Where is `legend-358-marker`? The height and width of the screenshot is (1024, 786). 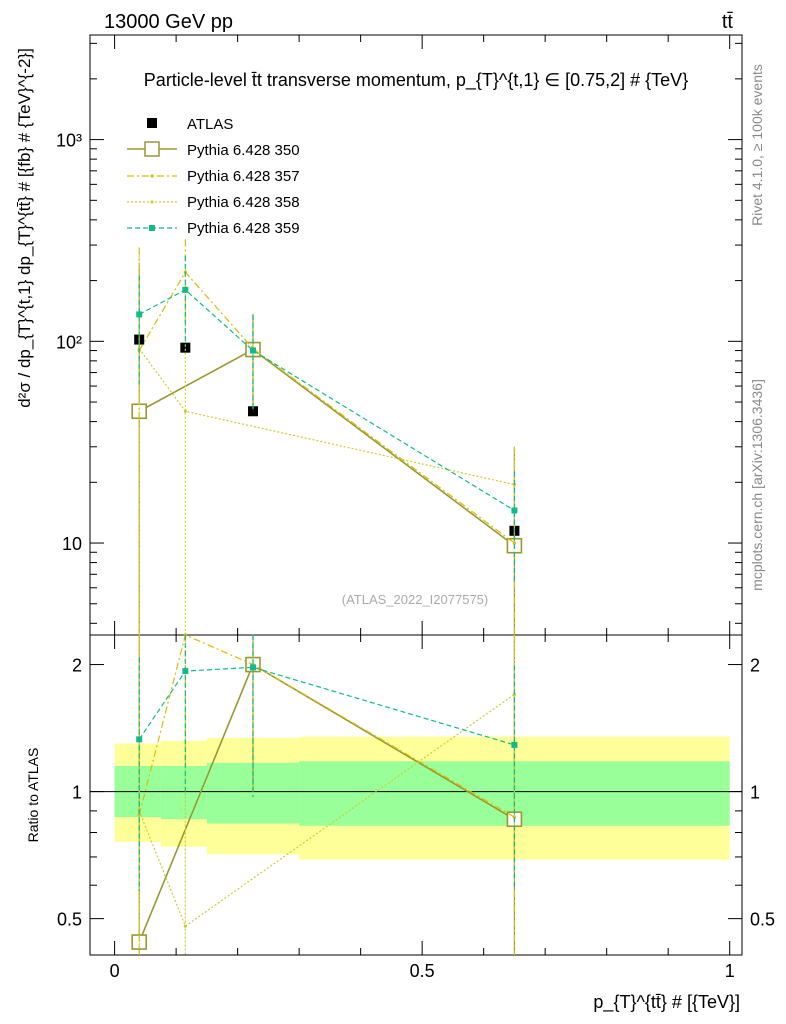
legend-358-marker is located at coordinates (152, 202).